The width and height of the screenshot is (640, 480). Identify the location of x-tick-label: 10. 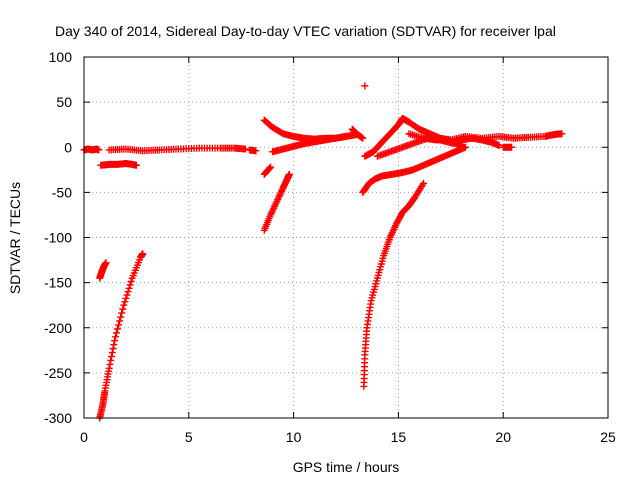
(294, 437).